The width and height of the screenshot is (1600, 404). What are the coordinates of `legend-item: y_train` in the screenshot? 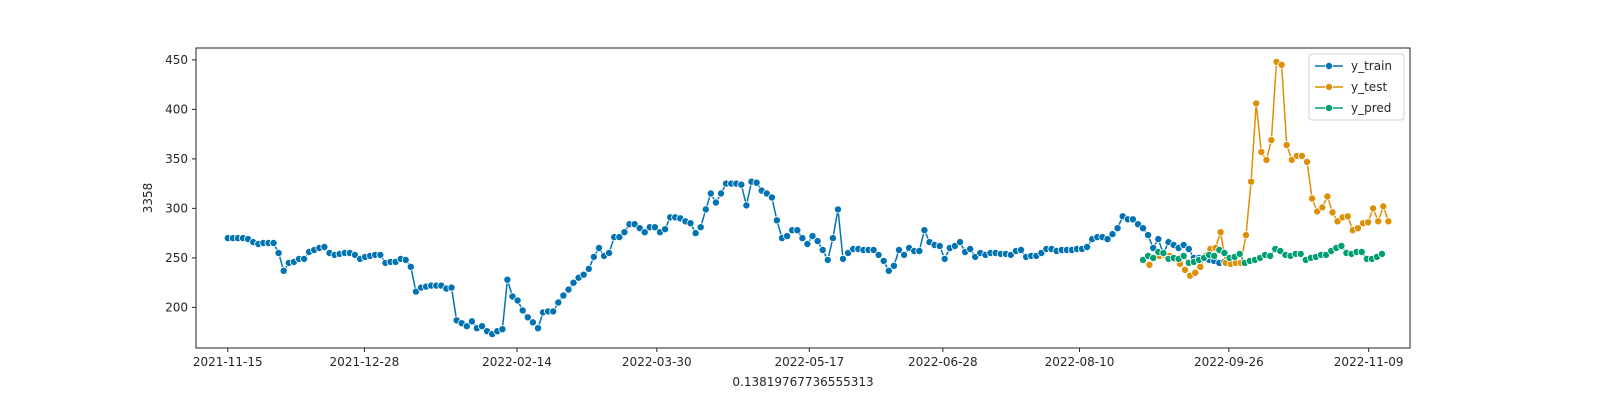 It's located at (1353, 66).